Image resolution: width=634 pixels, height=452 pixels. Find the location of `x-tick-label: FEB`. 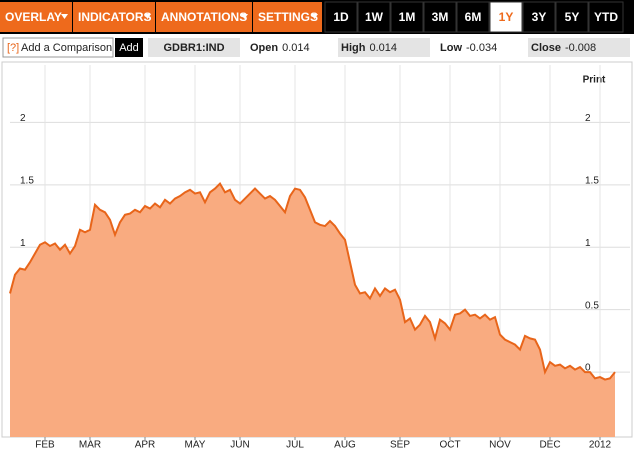

x-tick-label: FEB is located at coordinates (45, 445).